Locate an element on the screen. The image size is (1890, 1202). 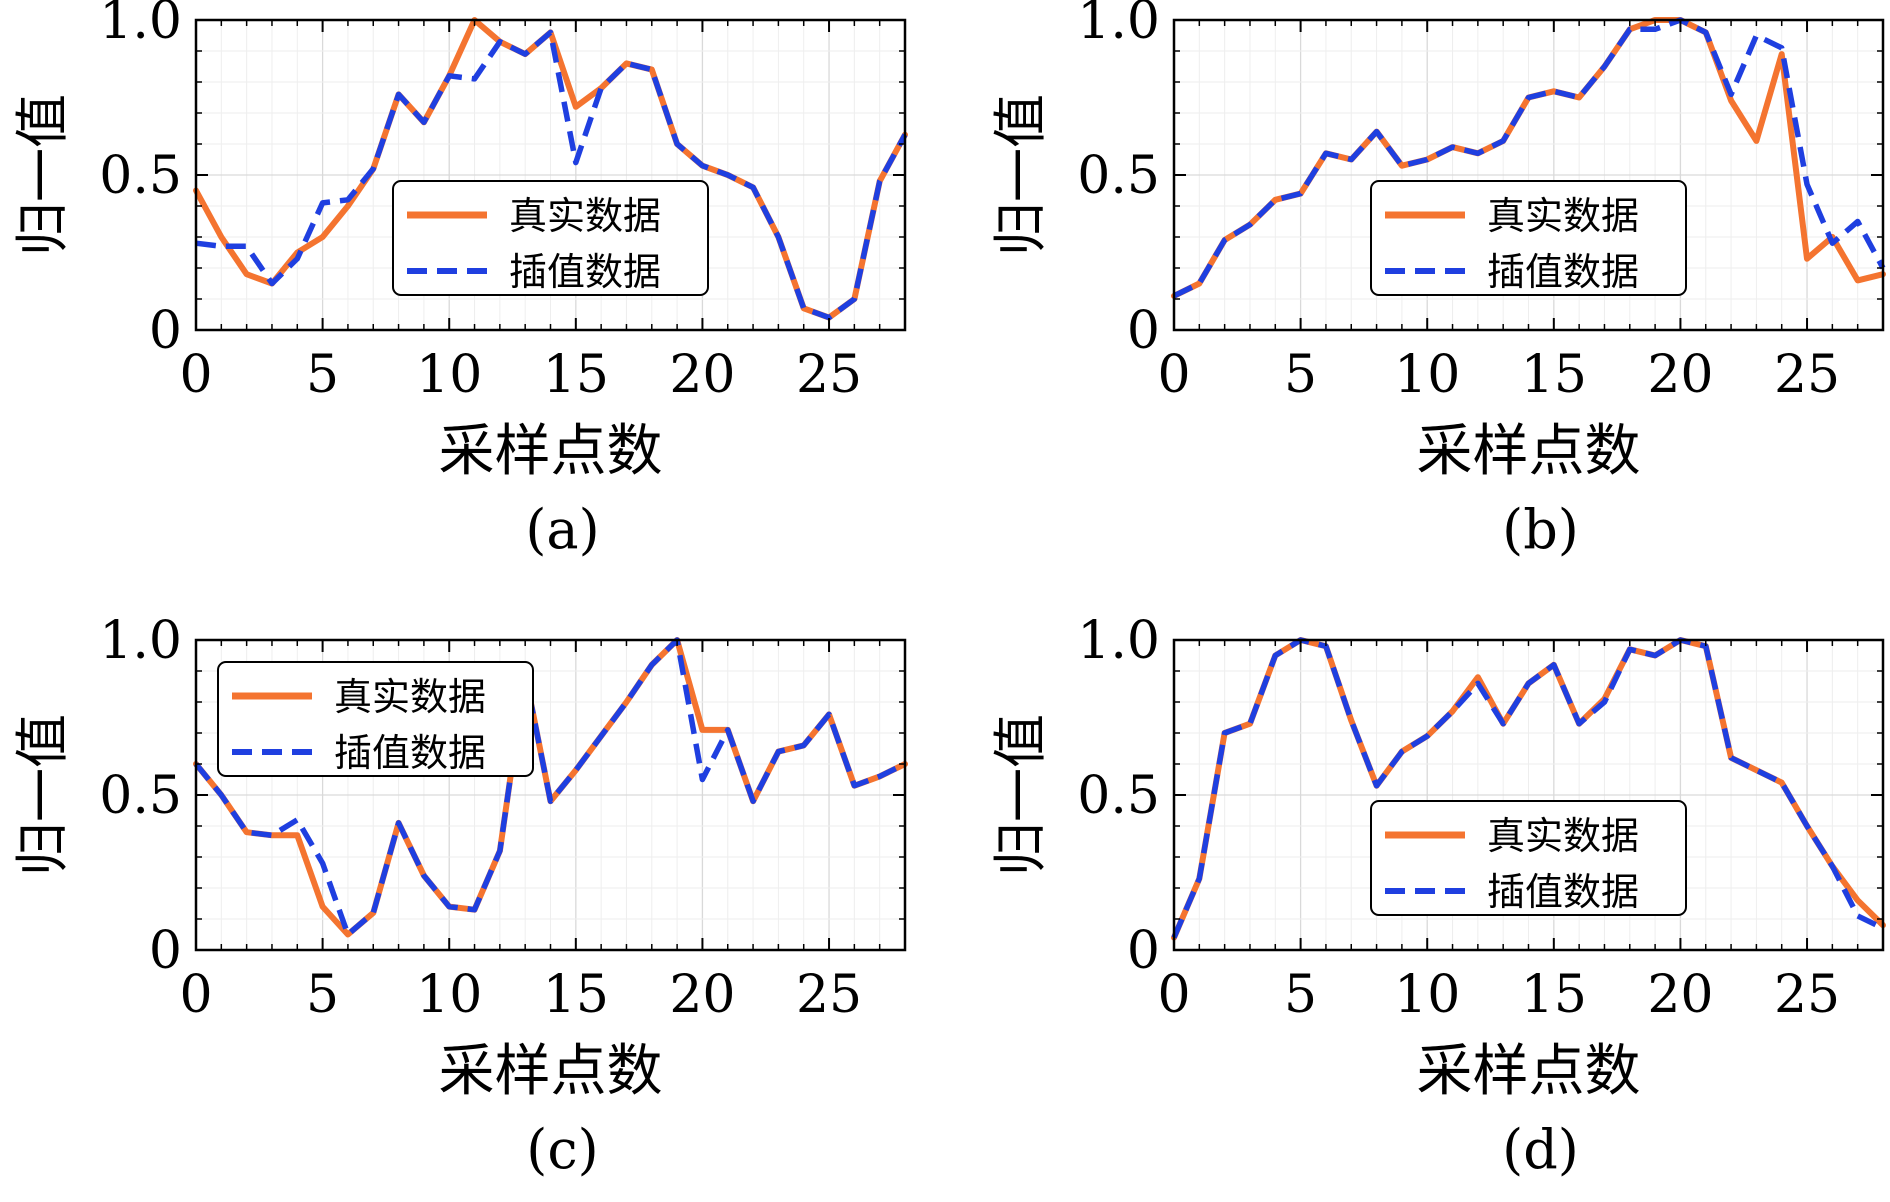
panel-label: (c) is located at coordinates (562, 1149).